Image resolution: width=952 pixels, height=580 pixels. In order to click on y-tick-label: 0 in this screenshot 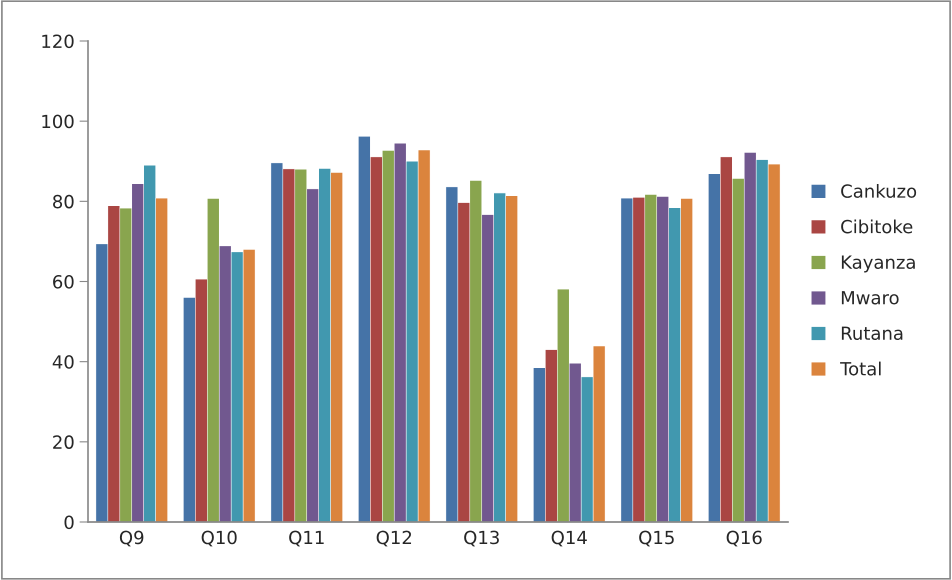, I will do `click(69, 522)`.